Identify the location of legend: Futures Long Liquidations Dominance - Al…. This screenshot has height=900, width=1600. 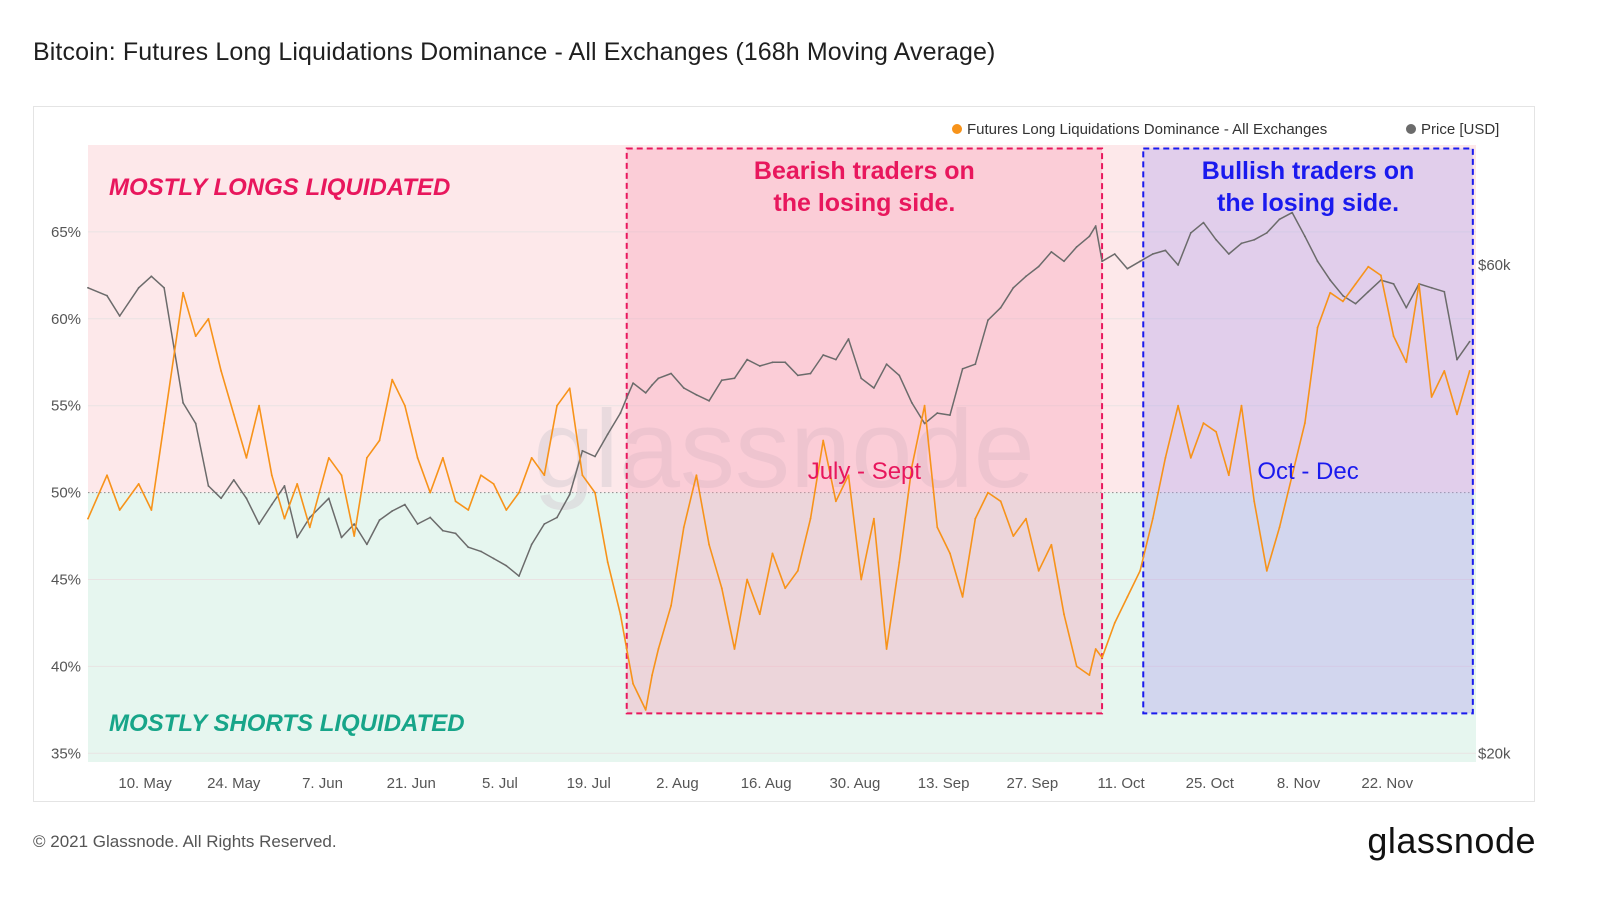
(1225, 129).